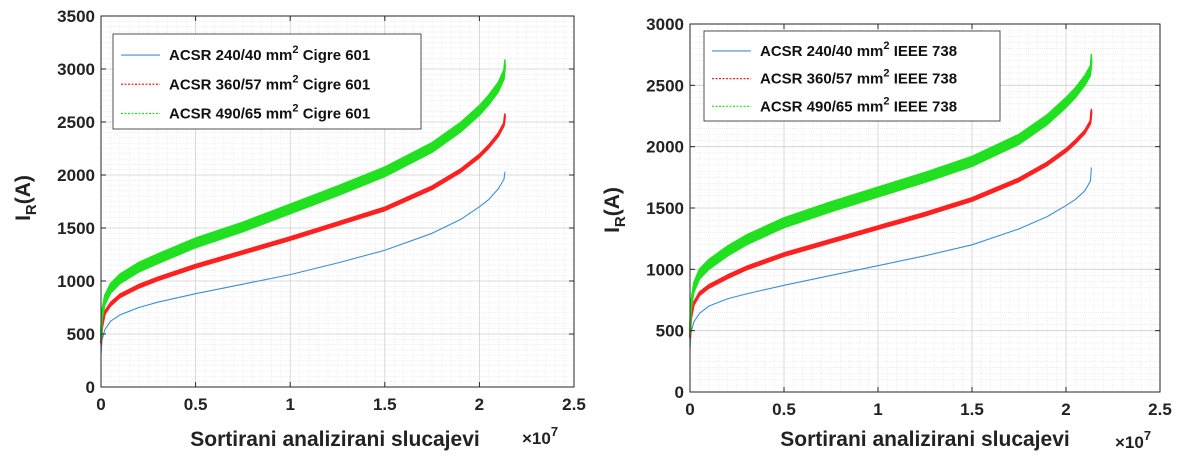 The height and width of the screenshot is (457, 1192). I want to click on chart-right-legend-entry-3: ACSR 490/65 mm2 IEEE 738, so click(858, 105).